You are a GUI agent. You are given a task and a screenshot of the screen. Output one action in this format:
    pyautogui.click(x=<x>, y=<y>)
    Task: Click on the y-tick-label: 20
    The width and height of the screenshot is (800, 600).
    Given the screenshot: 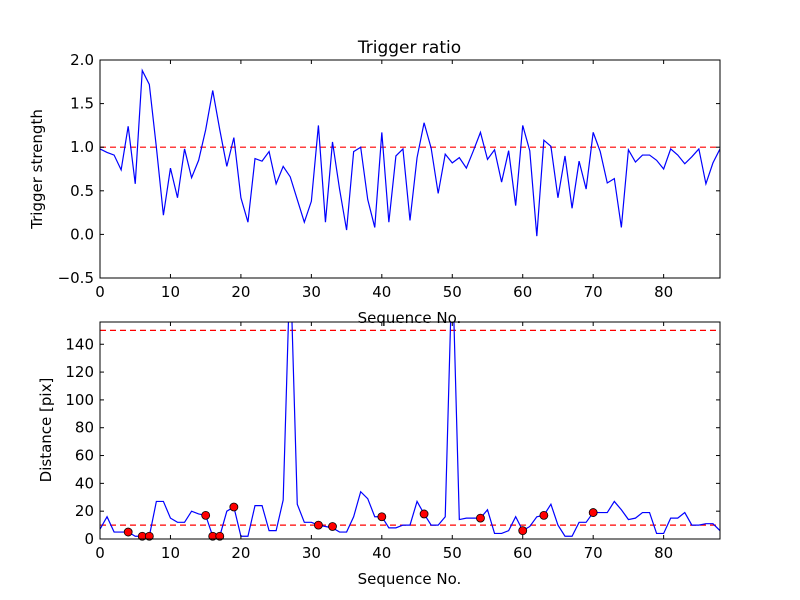 What is the action you would take?
    pyautogui.click(x=84, y=511)
    